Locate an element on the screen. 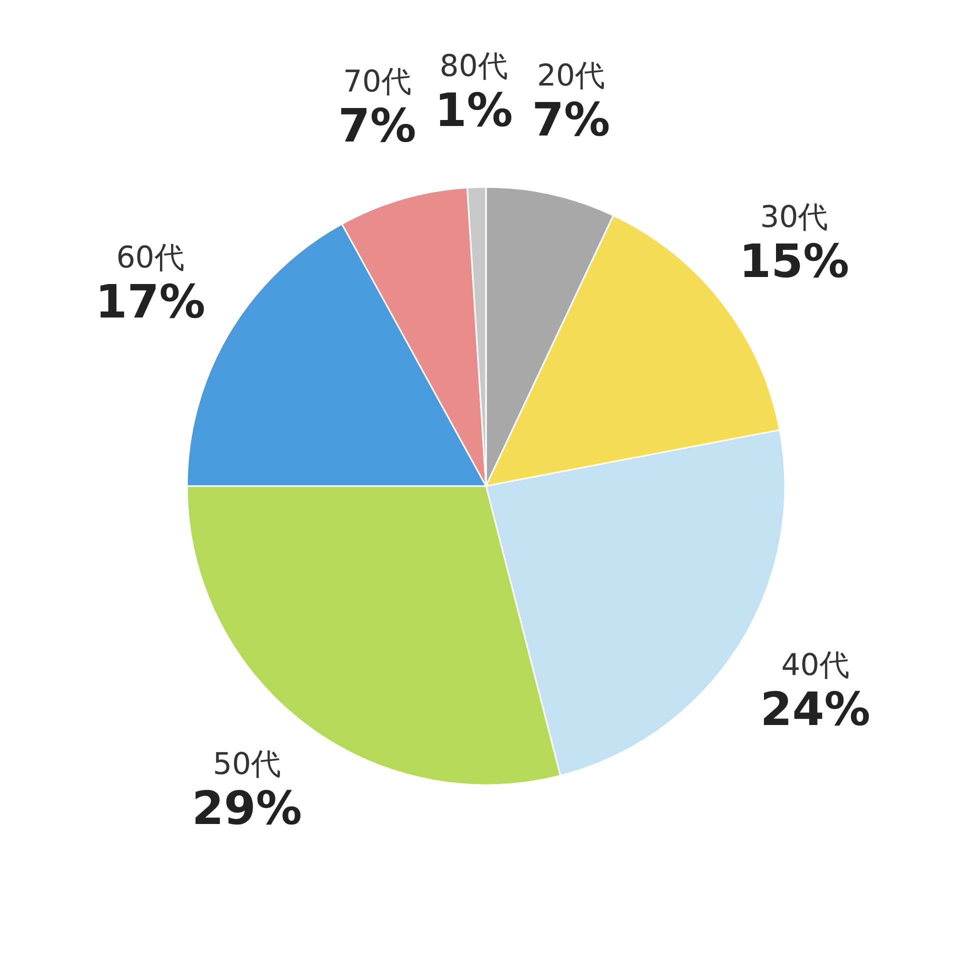 The image size is (970, 970). data-label: 1% is located at coordinates (473, 110).